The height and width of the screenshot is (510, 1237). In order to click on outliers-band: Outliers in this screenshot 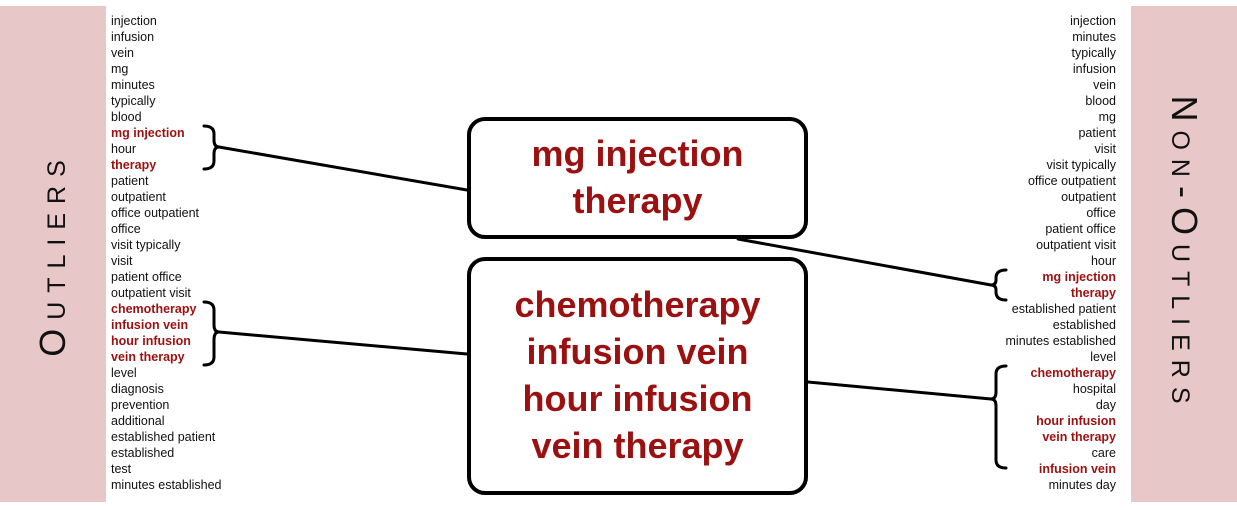, I will do `click(53, 254)`.